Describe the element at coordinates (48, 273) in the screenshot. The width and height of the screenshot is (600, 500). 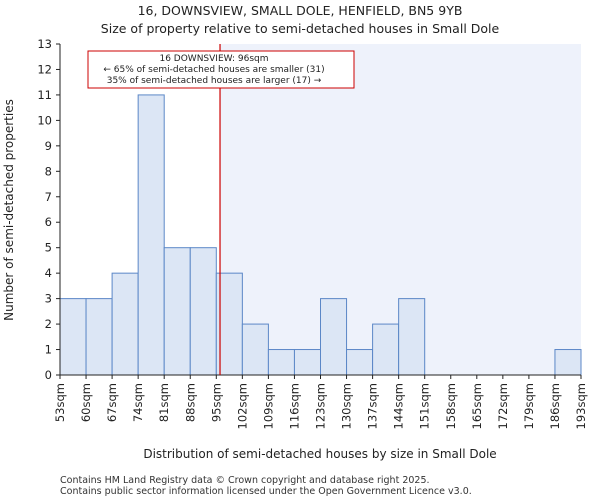
I see `y-tick-label: 4` at that location.